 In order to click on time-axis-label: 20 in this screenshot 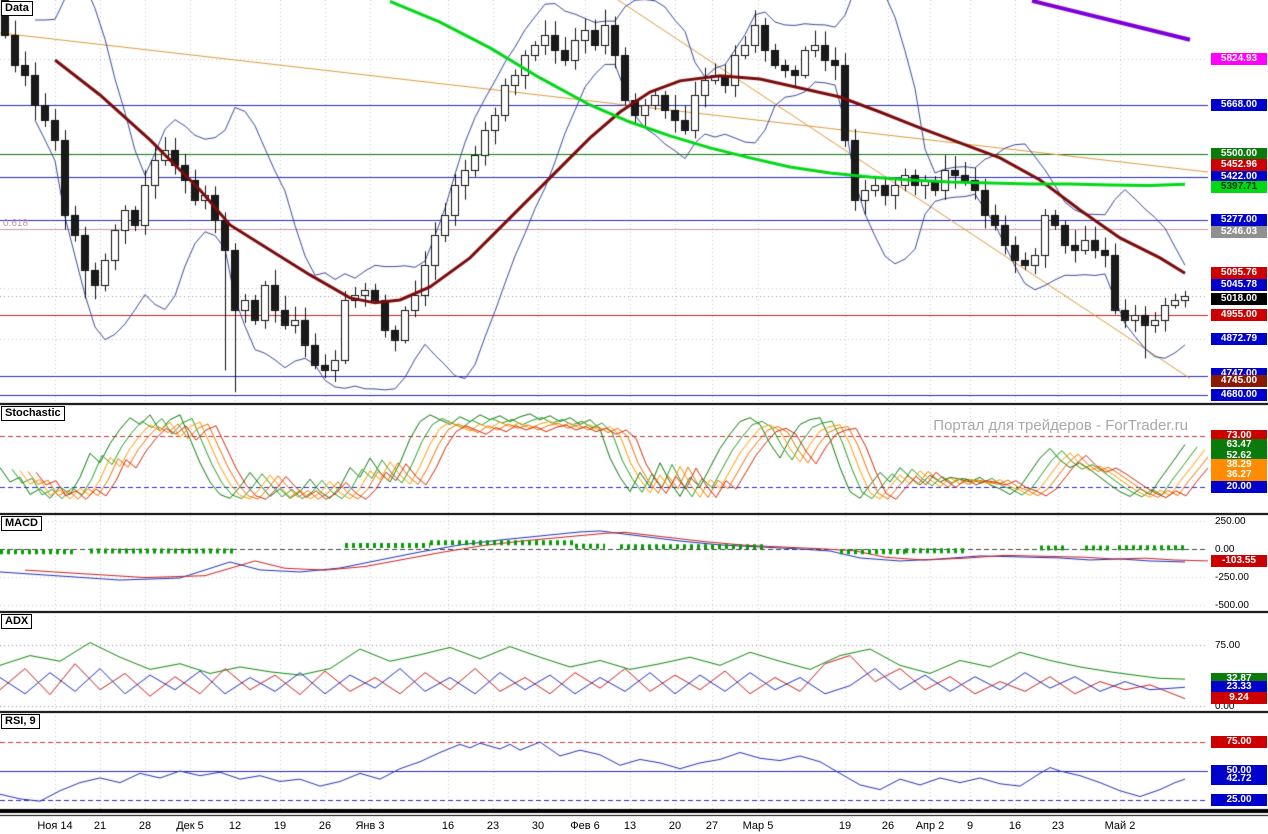, I will do `click(675, 826)`.